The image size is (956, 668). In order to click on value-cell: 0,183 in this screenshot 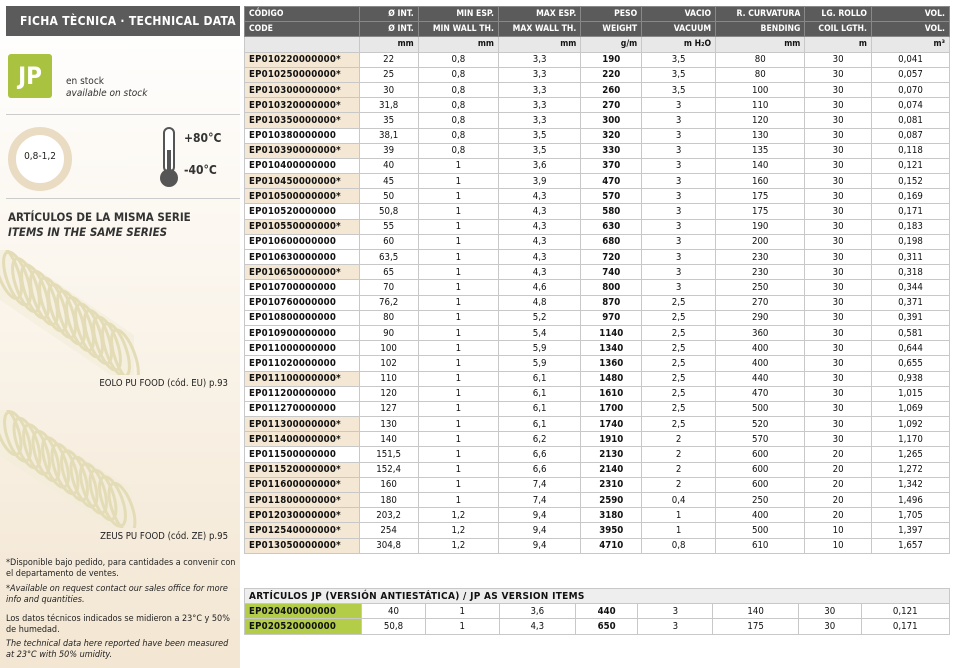, I will do `click(910, 226)`.